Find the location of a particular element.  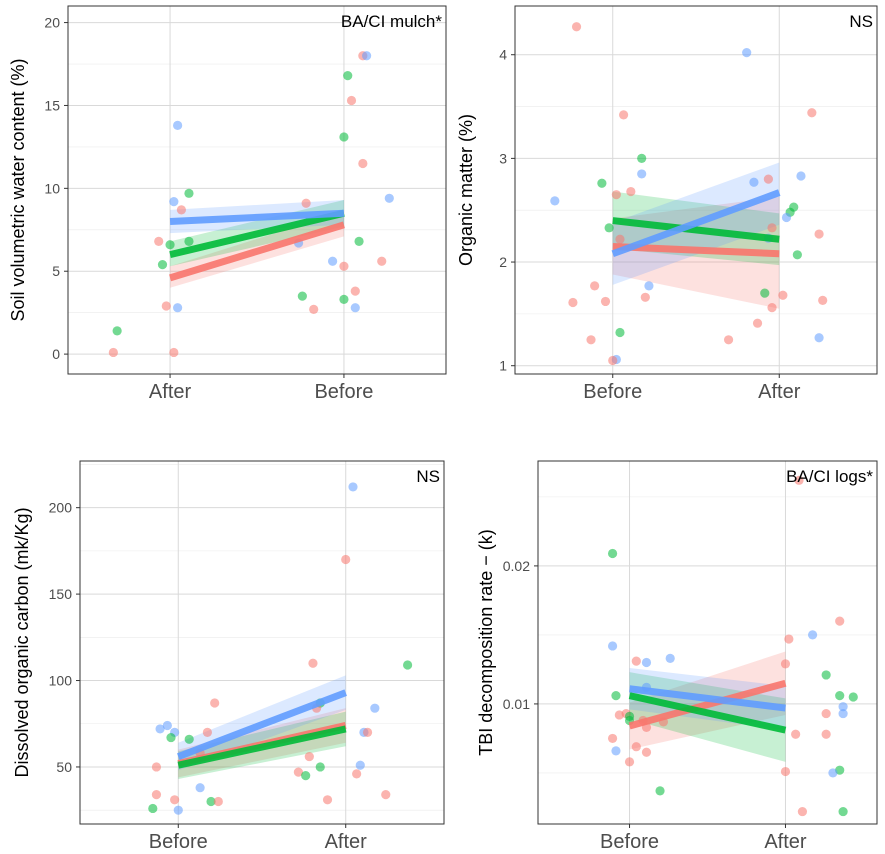

y-tick-label: 150 is located at coordinates (61, 594).